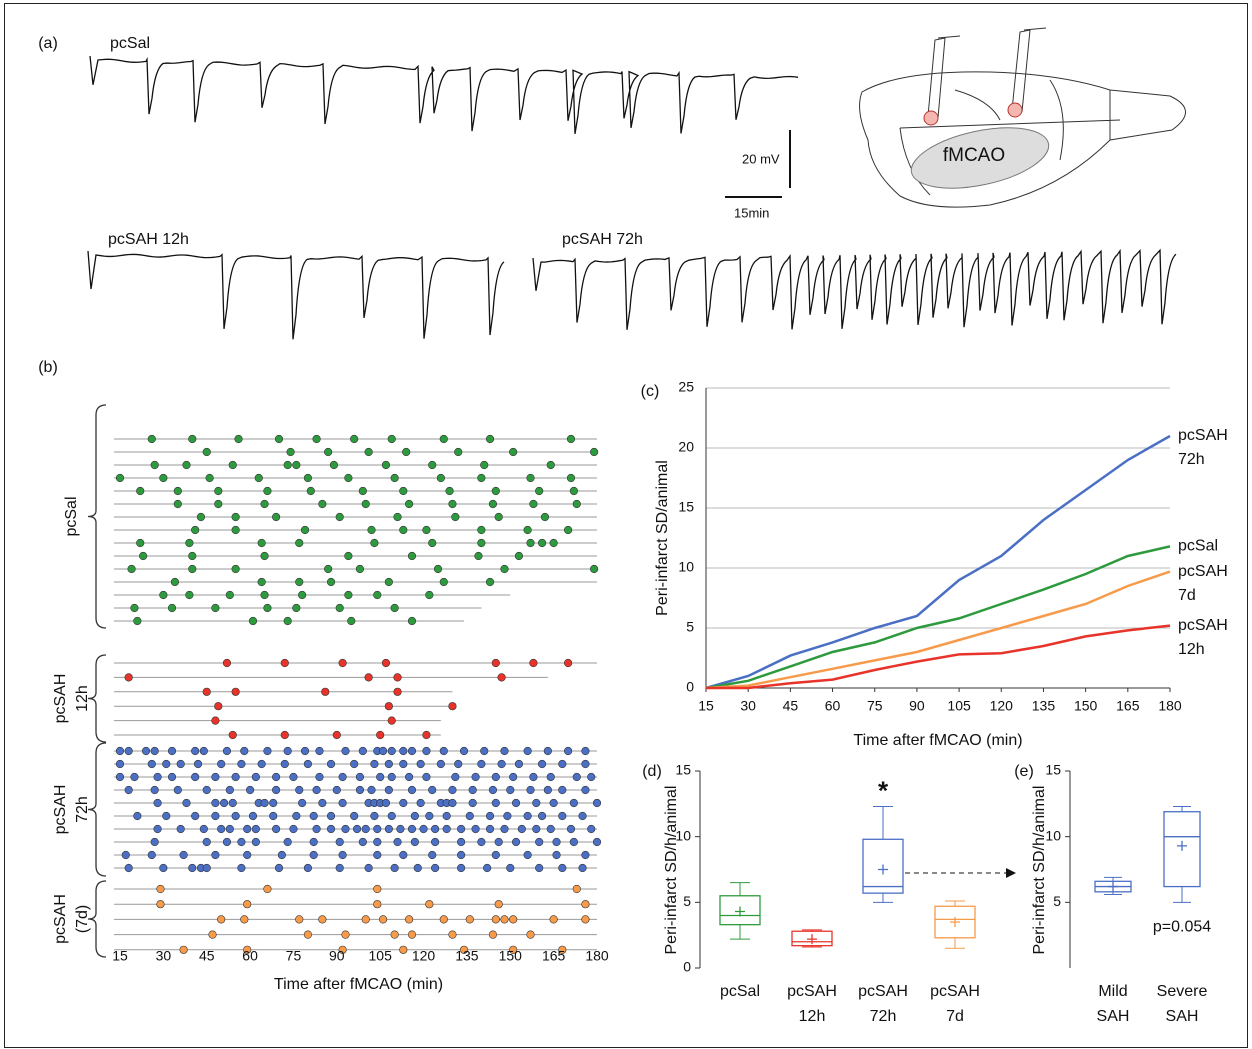  What do you see at coordinates (686, 567) in the screenshot?
I see `y-tick-label: 10` at bounding box center [686, 567].